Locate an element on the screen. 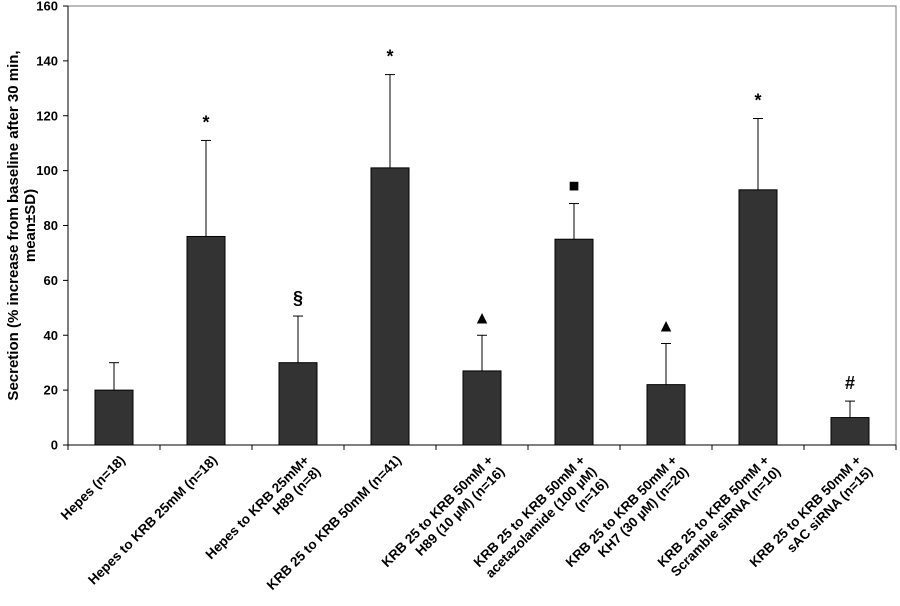 The width and height of the screenshot is (900, 606). y-axis-label-line: mean±SD) is located at coordinates (30, 225).